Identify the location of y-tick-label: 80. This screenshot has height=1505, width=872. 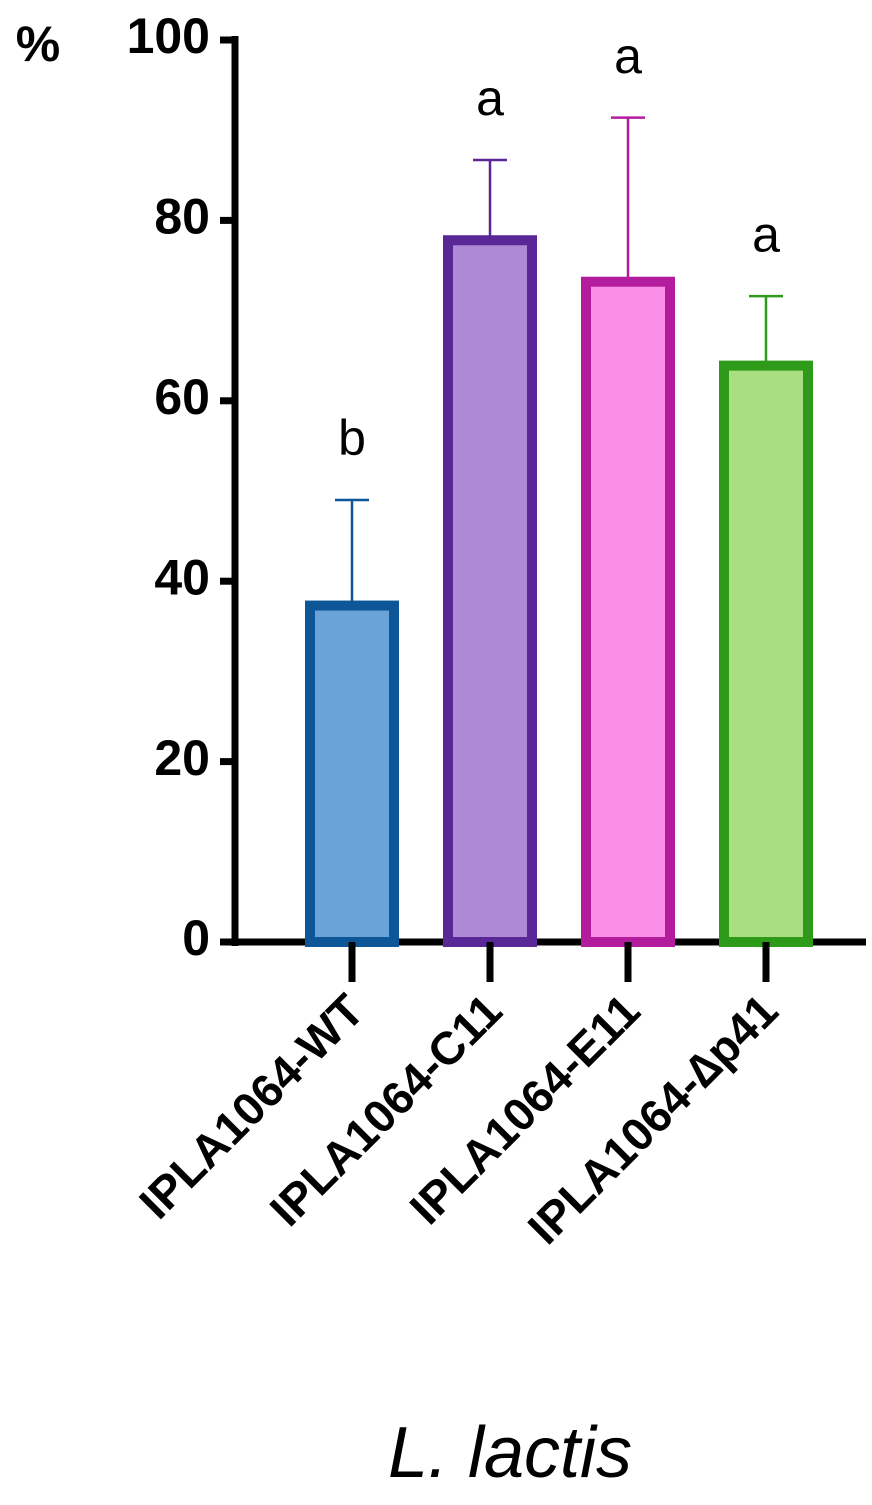
(182, 217).